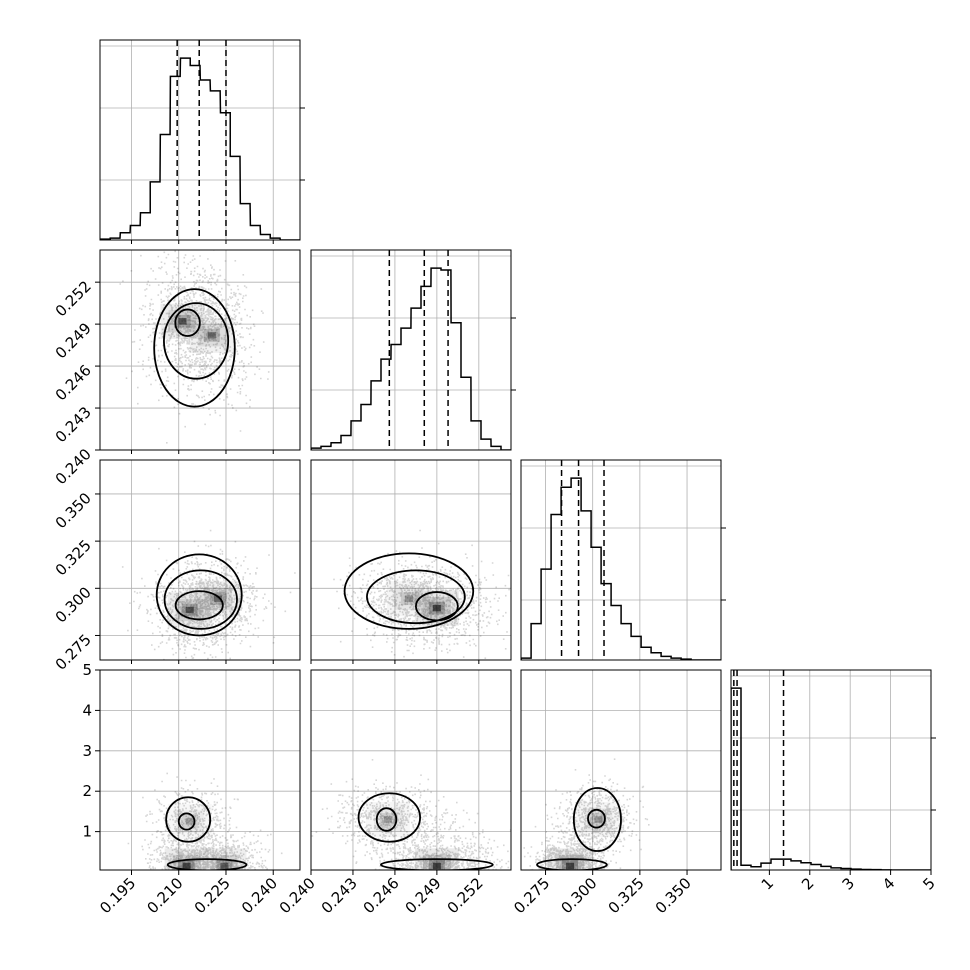  What do you see at coordinates (73, 382) in the screenshot?
I see `y-tick-label: 0.246` at bounding box center [73, 382].